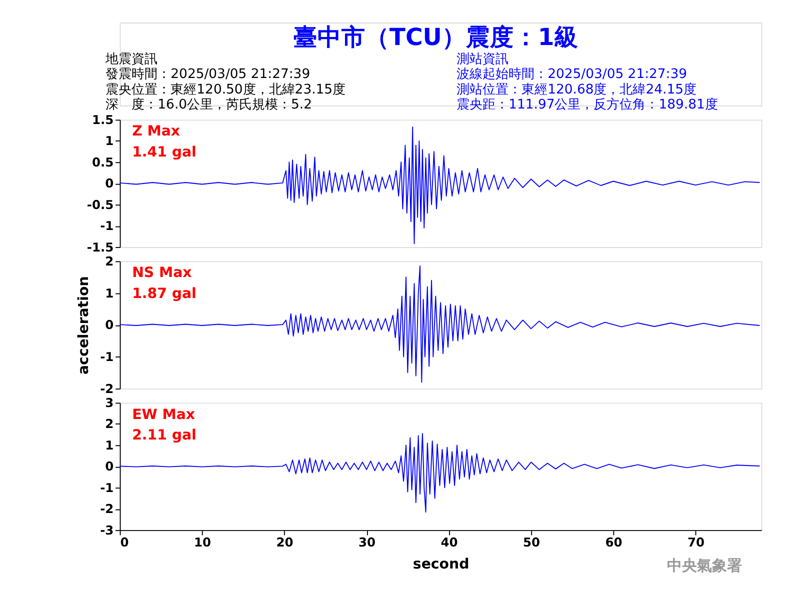 Image resolution: width=800 pixels, height=600 pixels. I want to click on annotation: Z Max, so click(156, 132).